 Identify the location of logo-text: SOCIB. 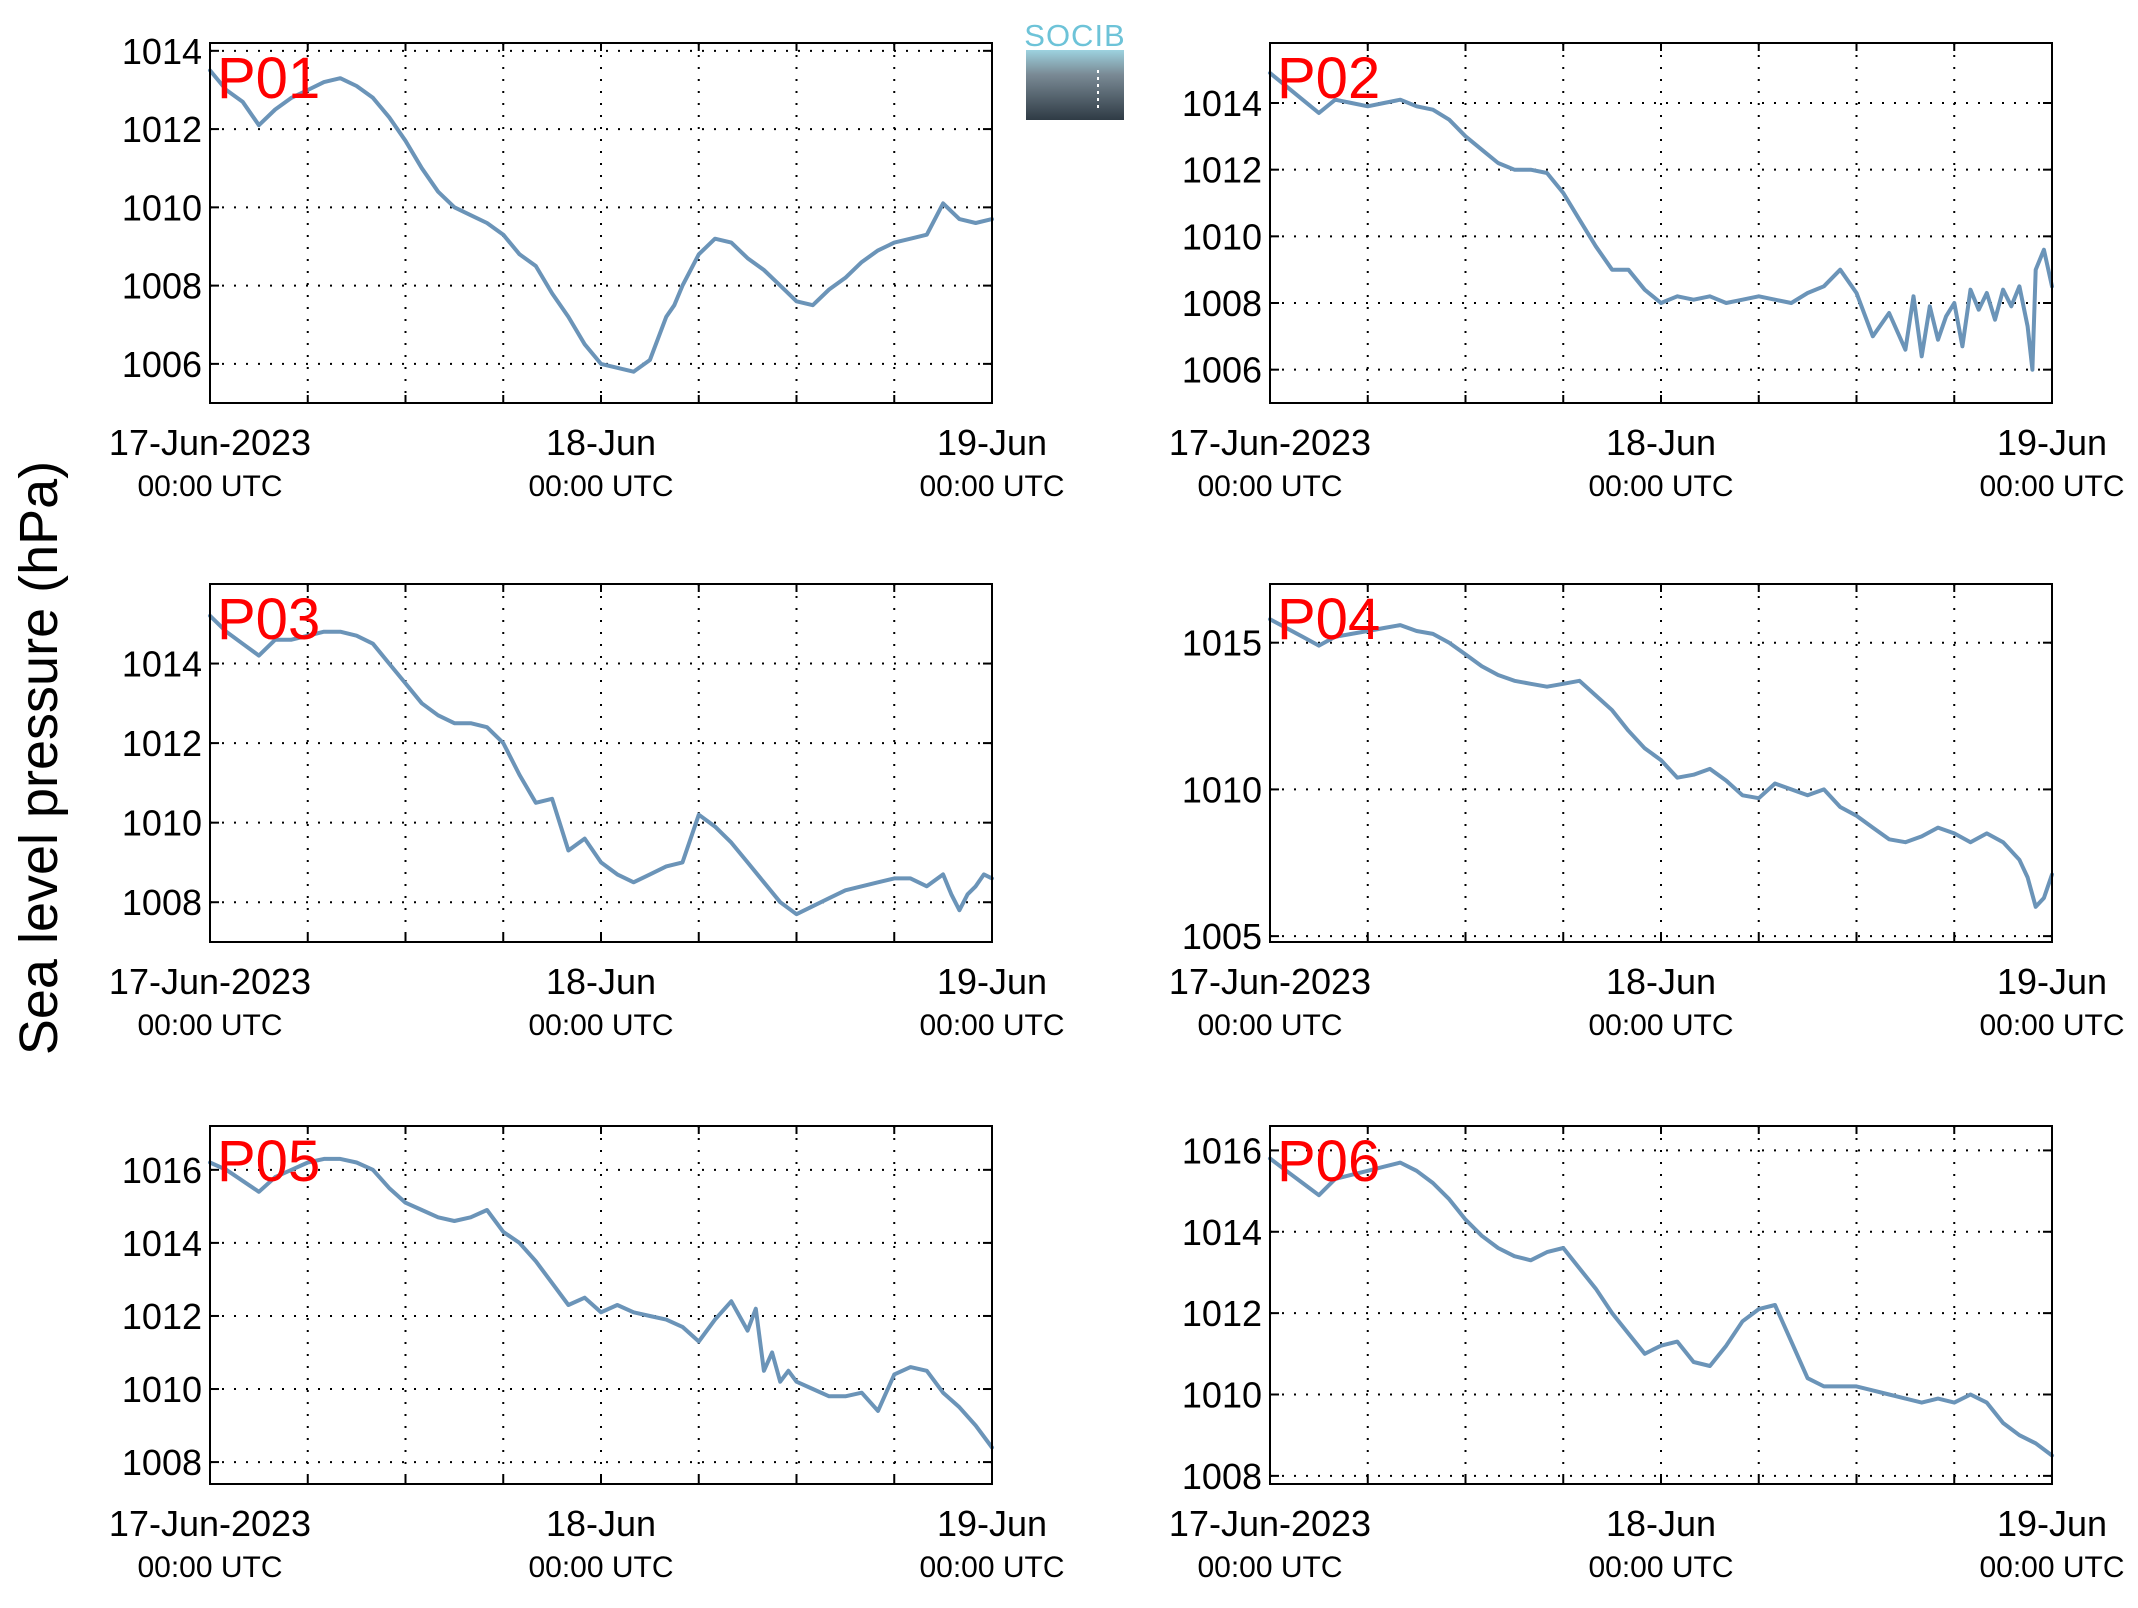
(1074, 35).